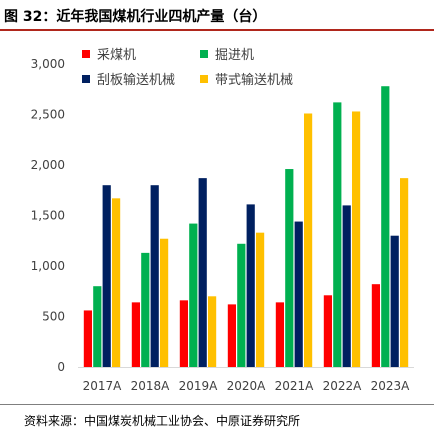  What do you see at coordinates (199, 386) in the screenshot?
I see `x-tick-label: 2019A` at bounding box center [199, 386].